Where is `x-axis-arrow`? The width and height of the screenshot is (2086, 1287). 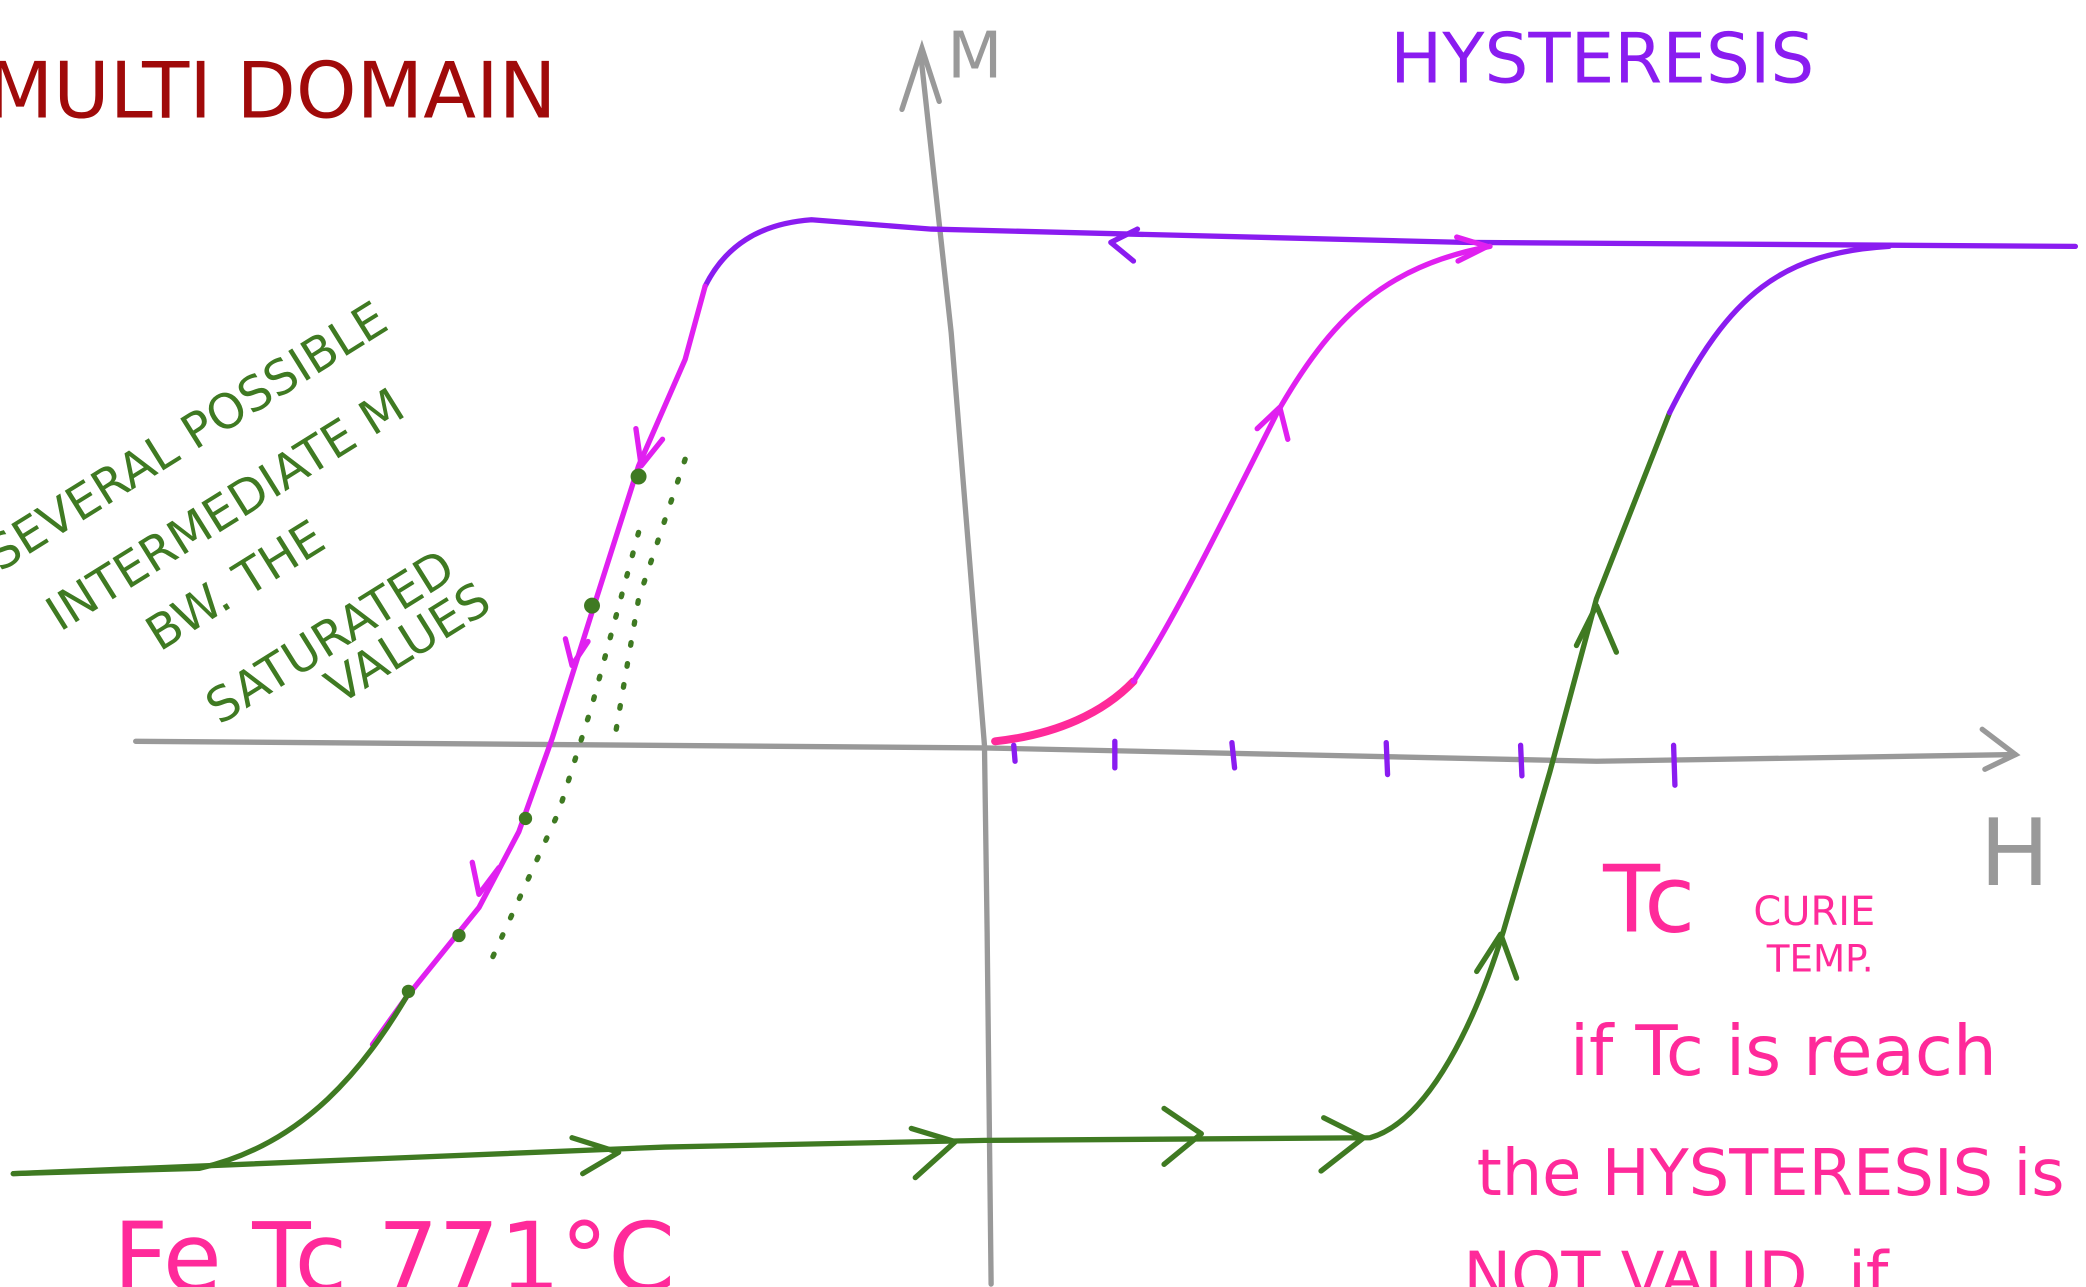 x-axis-arrow is located at coordinates (2000, 749).